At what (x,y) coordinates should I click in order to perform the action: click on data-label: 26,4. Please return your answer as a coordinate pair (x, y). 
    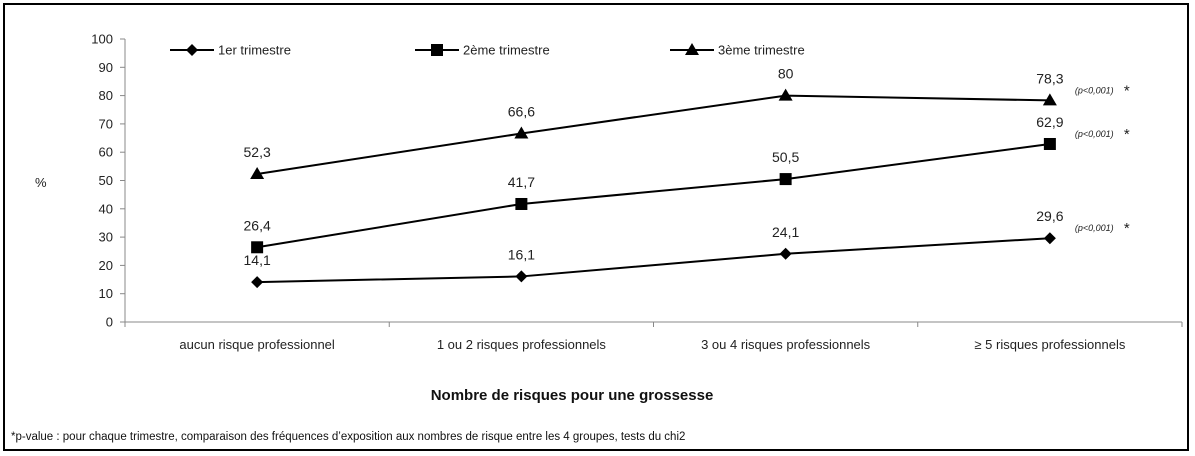
    Looking at the image, I should click on (257, 225).